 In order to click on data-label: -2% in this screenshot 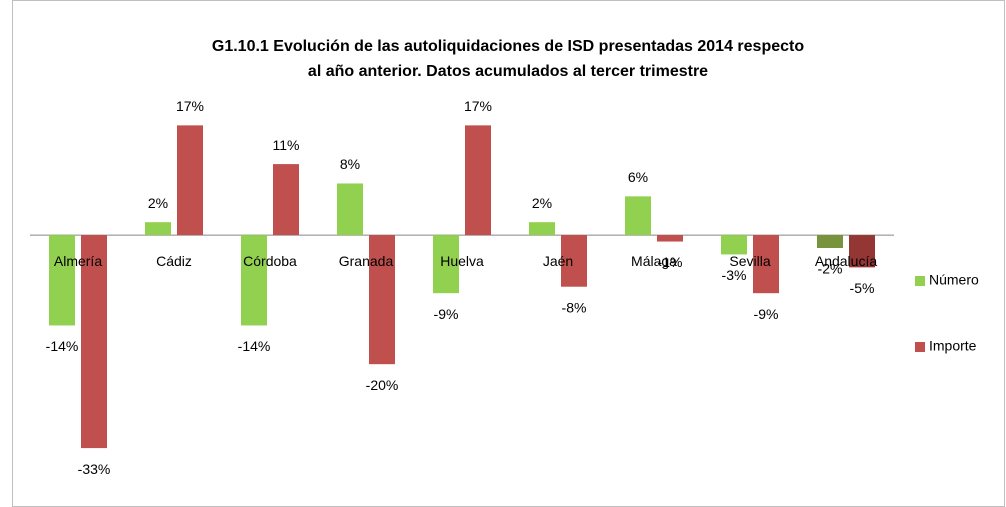, I will do `click(830, 269)`.